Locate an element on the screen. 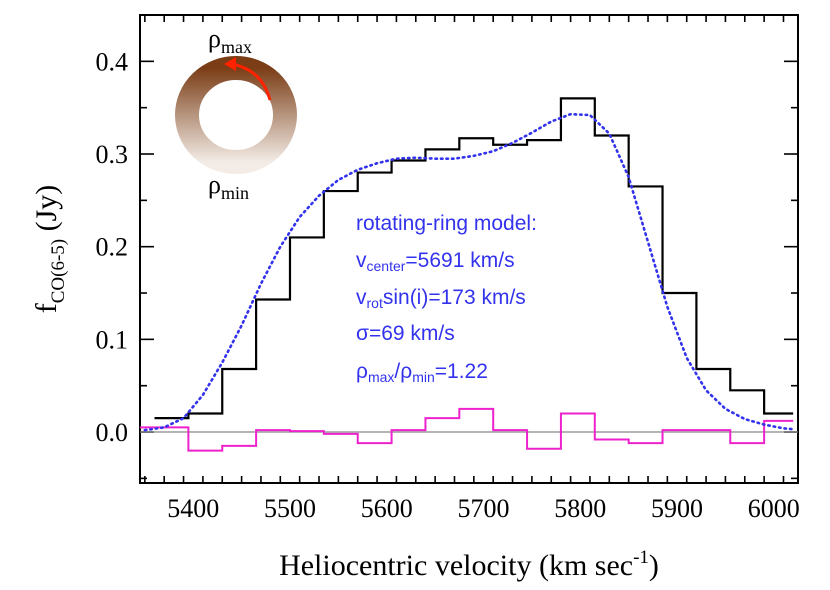 The image size is (830, 590). y-tick-label: 0.2 is located at coordinates (112, 247).